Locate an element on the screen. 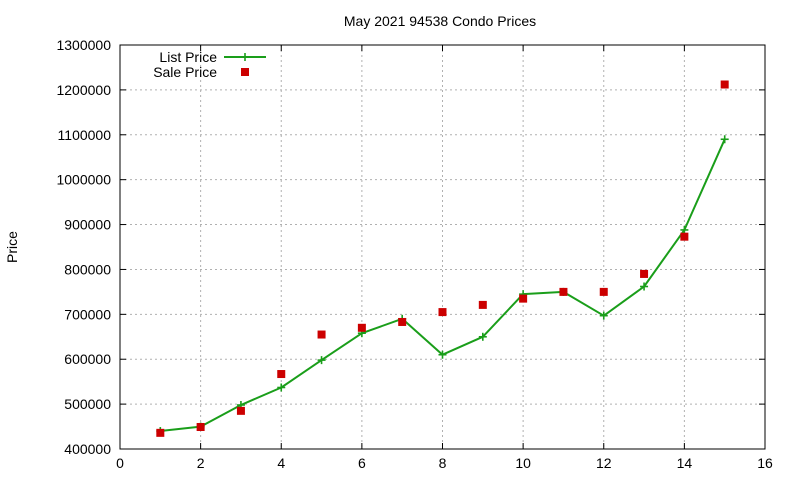 The height and width of the screenshot is (480, 800). x-tick-label: 14 is located at coordinates (685, 463).